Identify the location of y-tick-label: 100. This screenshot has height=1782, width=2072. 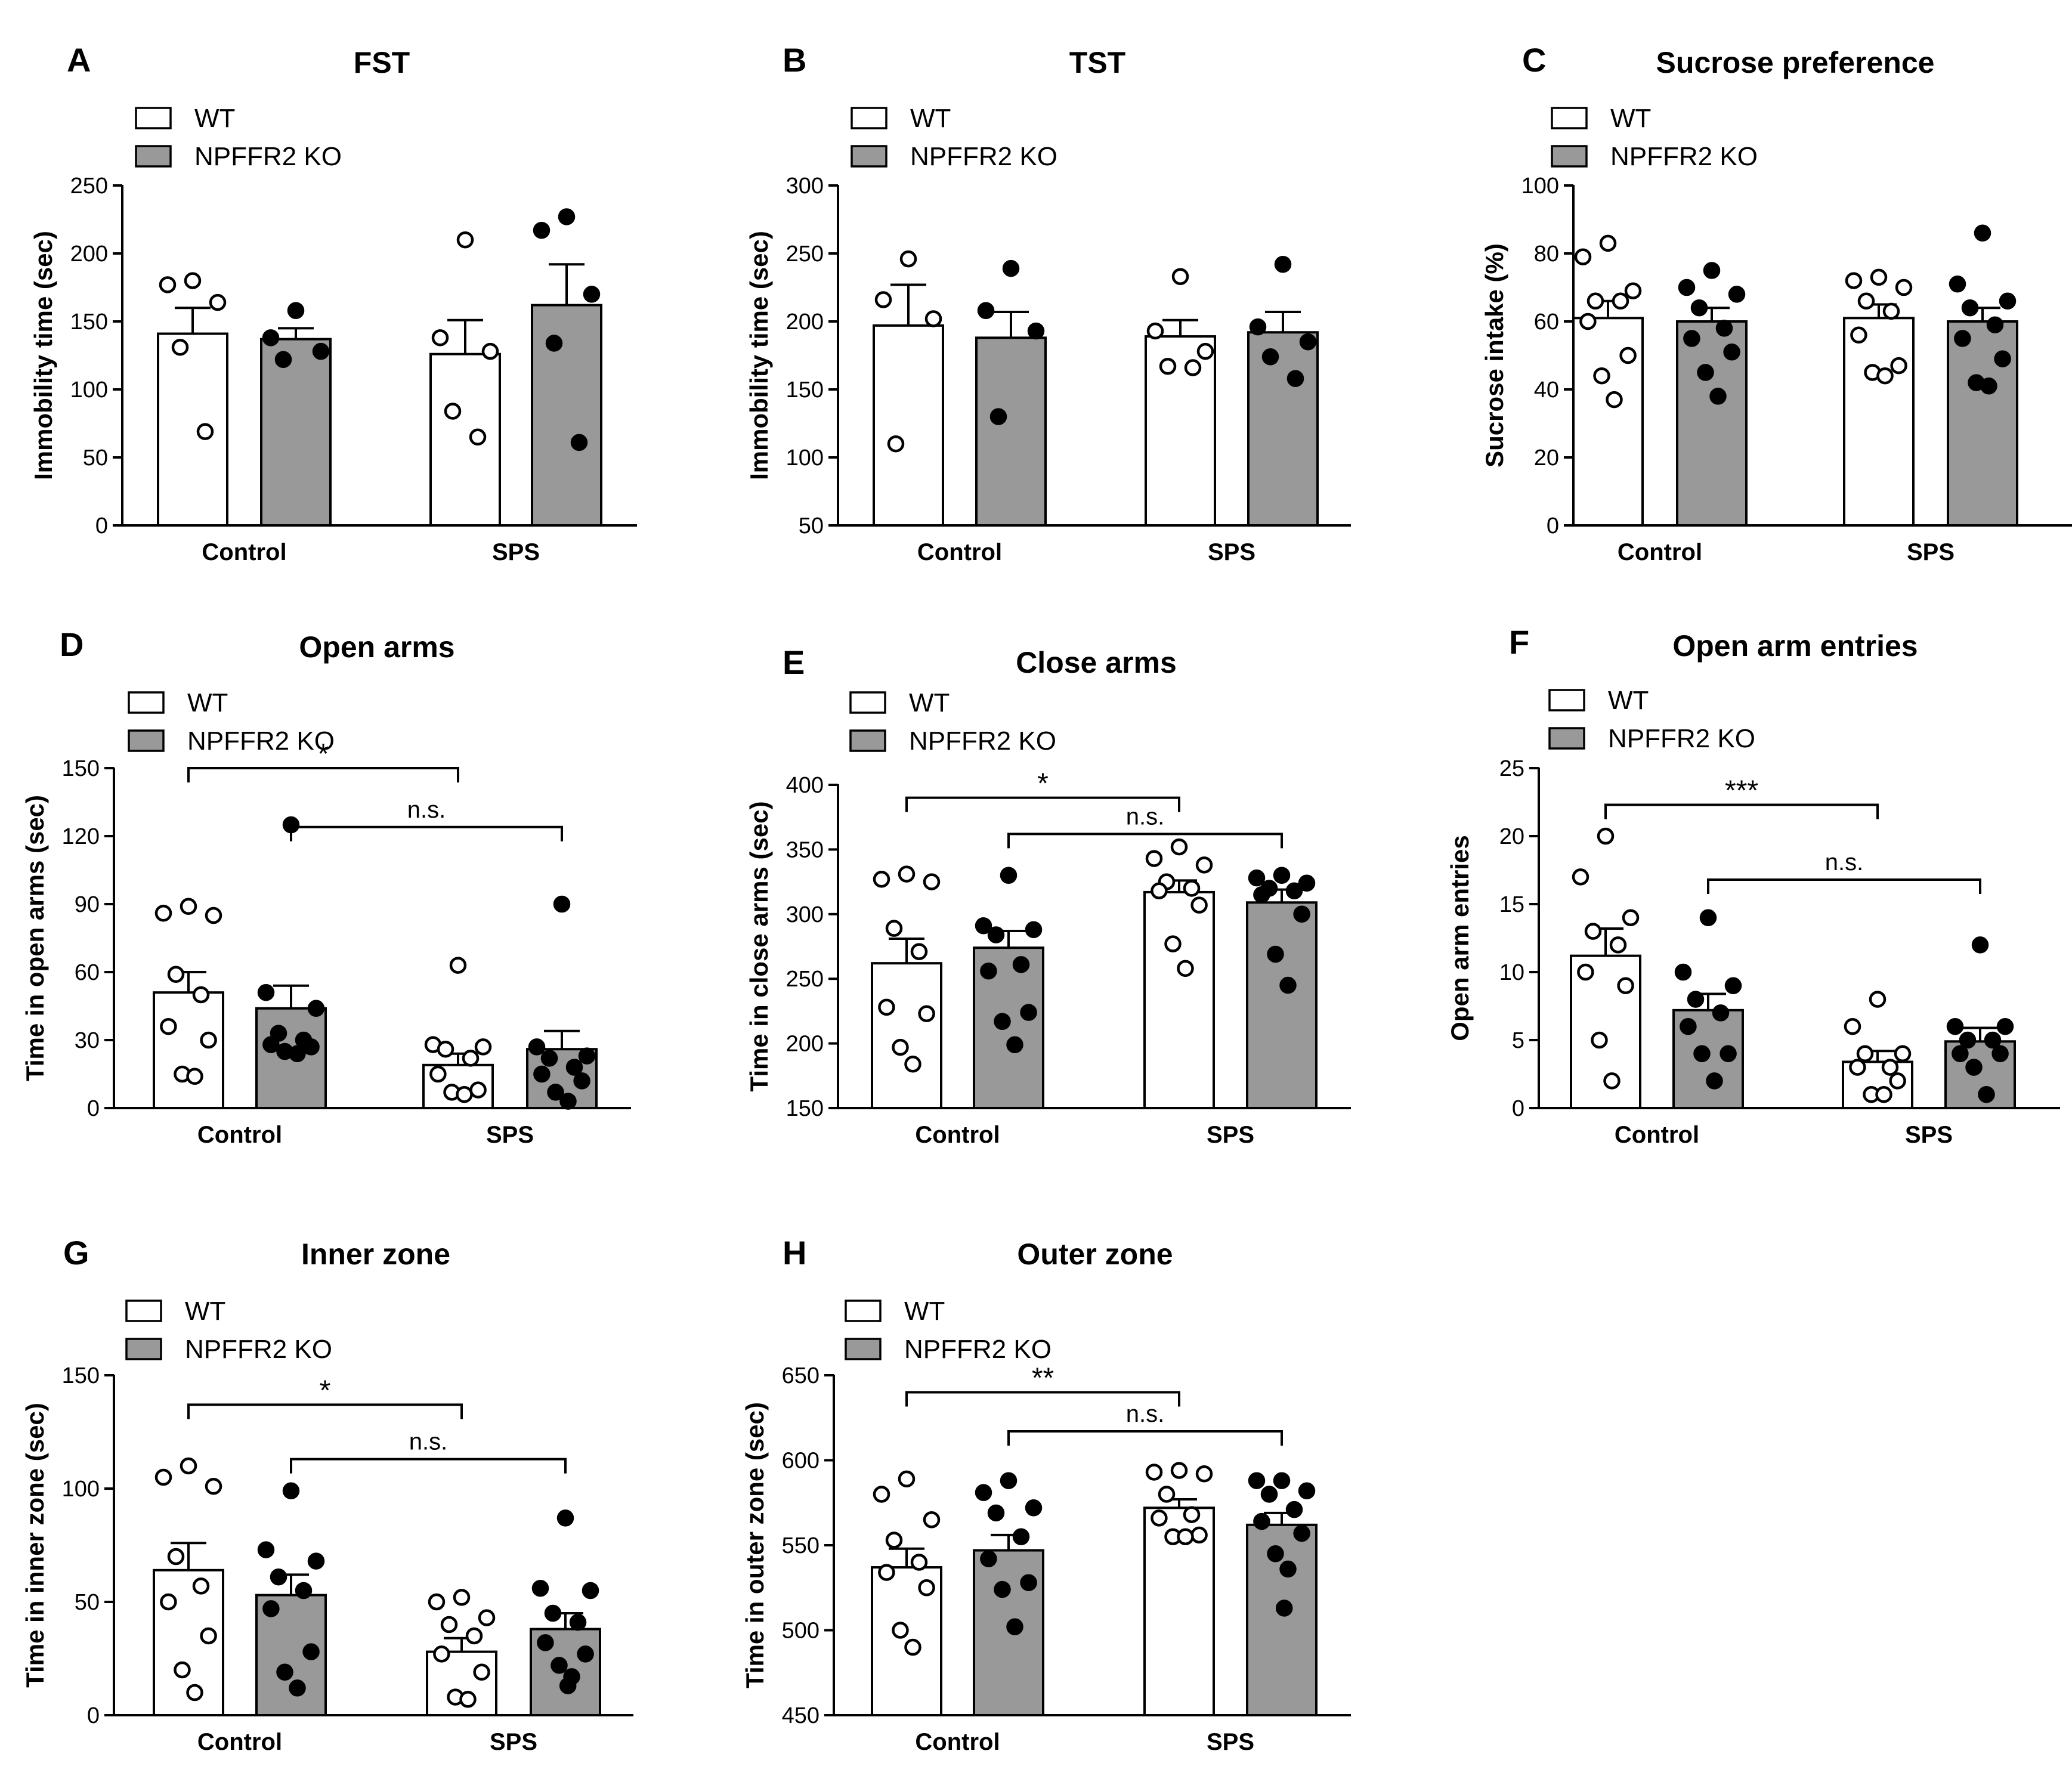
(81, 1489).